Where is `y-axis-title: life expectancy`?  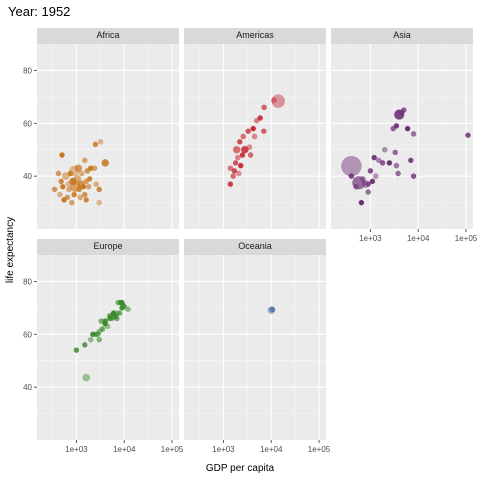 y-axis-title: life expectancy is located at coordinates (10, 250).